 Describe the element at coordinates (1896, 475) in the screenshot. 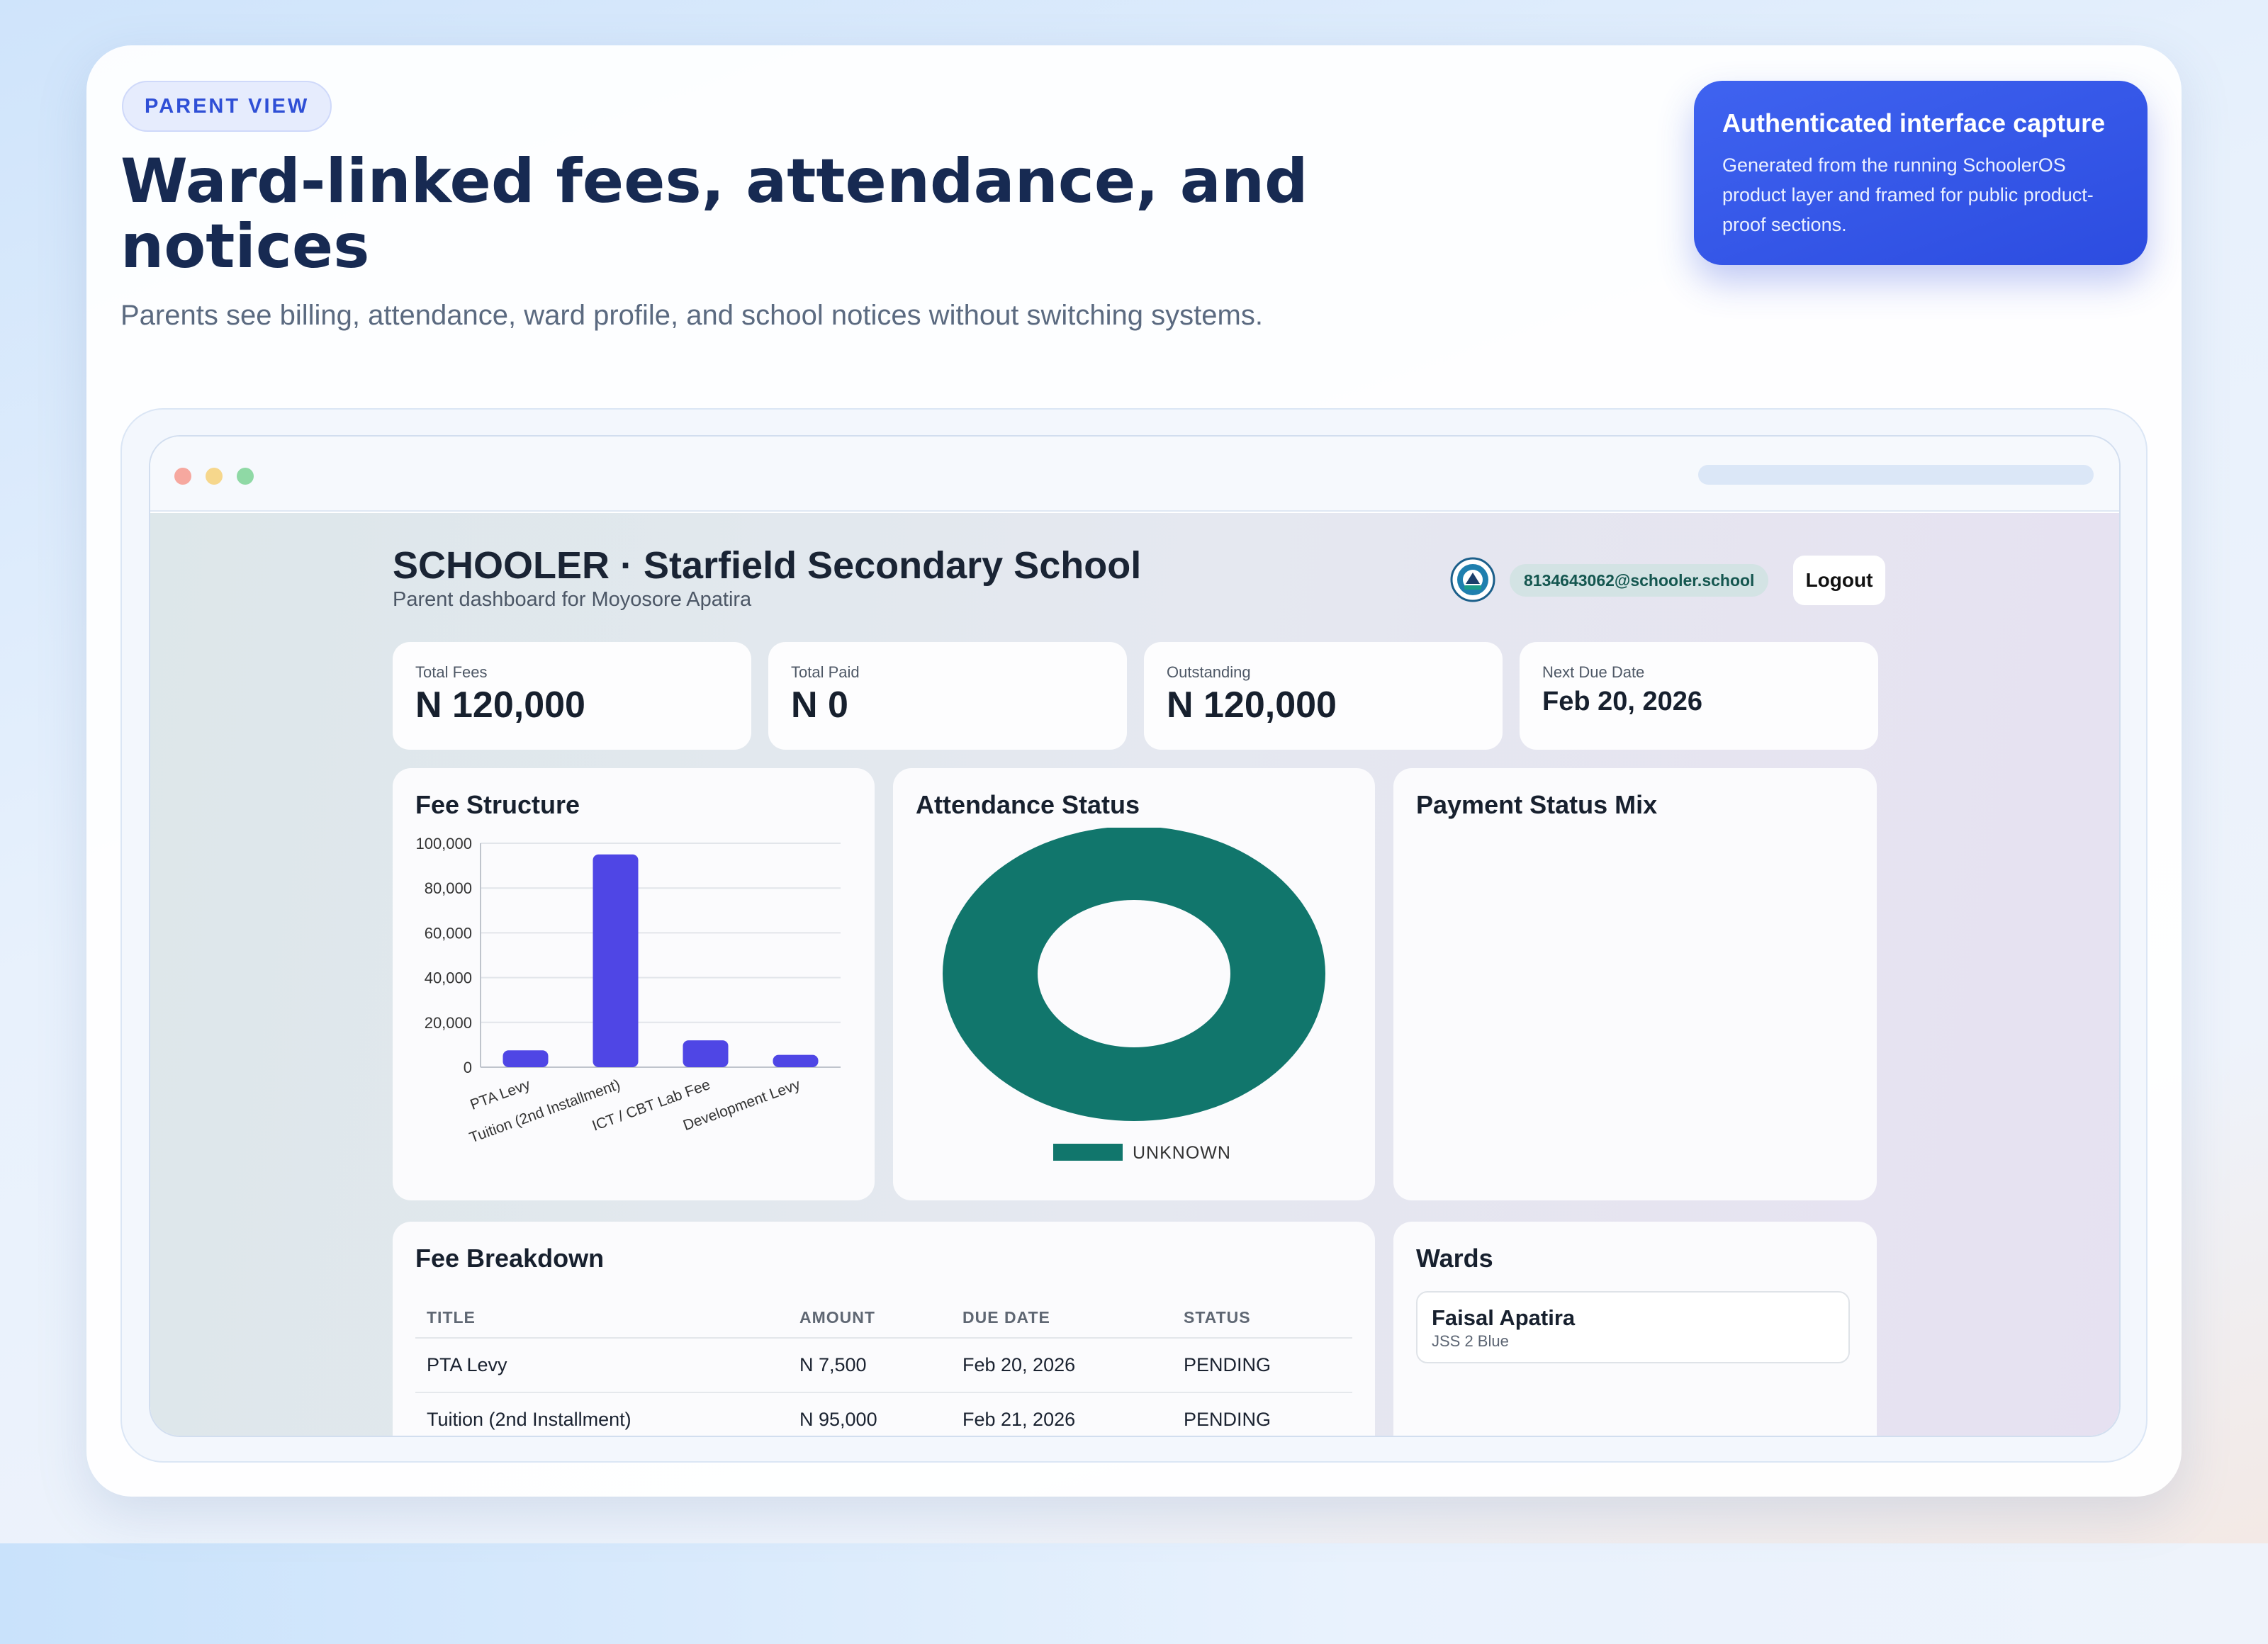

I see `address-bar` at that location.